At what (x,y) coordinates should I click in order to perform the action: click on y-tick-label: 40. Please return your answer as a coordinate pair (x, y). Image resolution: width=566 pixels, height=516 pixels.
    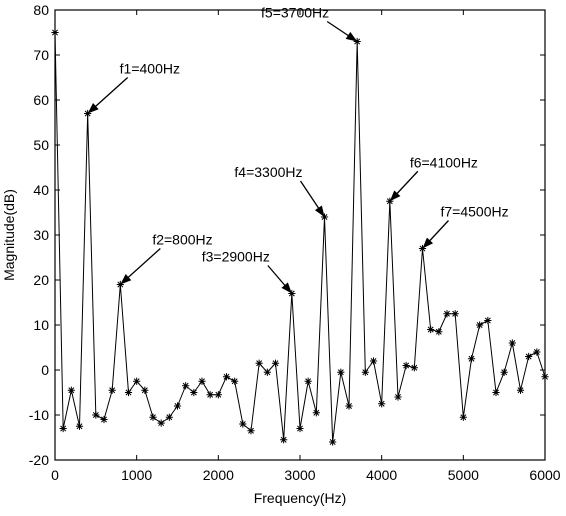
    Looking at the image, I should click on (41, 190).